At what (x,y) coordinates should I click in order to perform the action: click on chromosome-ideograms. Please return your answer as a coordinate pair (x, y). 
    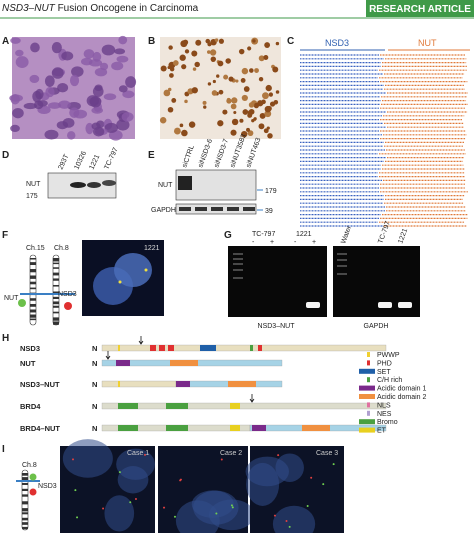
    Looking at the image, I should click on (44, 290).